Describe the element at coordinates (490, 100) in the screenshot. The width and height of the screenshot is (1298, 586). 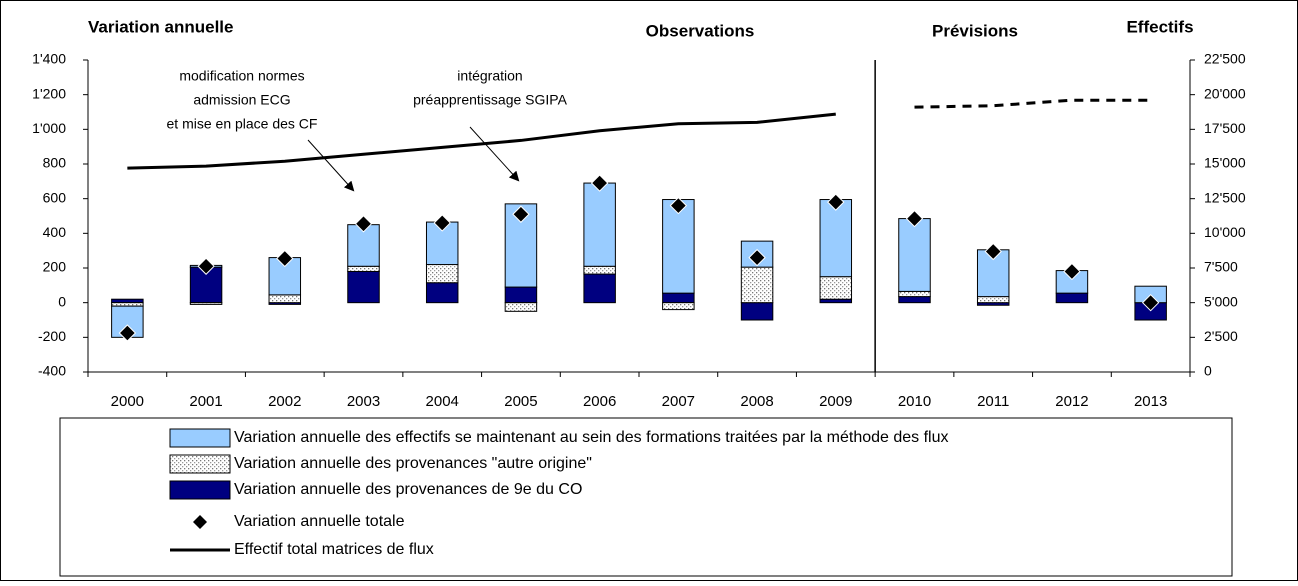
I see `annotation: préapprentissage SGIPA` at that location.